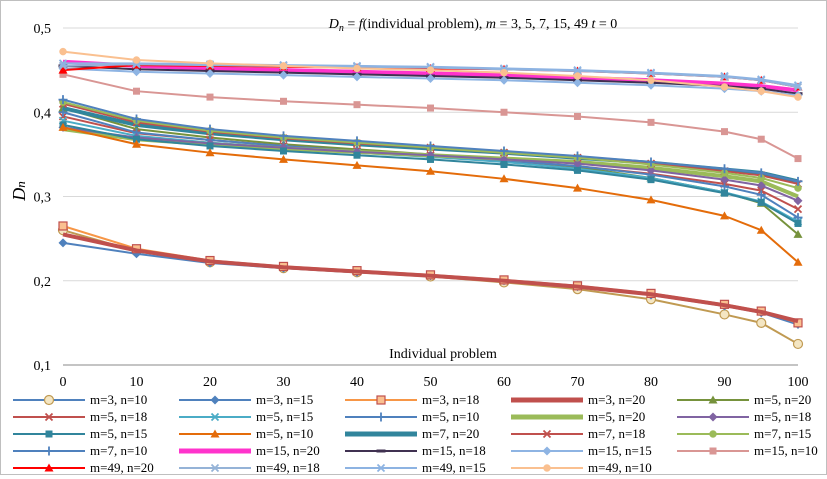  What do you see at coordinates (620, 450) in the screenshot?
I see `legend-label: m=15, n=15` at bounding box center [620, 450].